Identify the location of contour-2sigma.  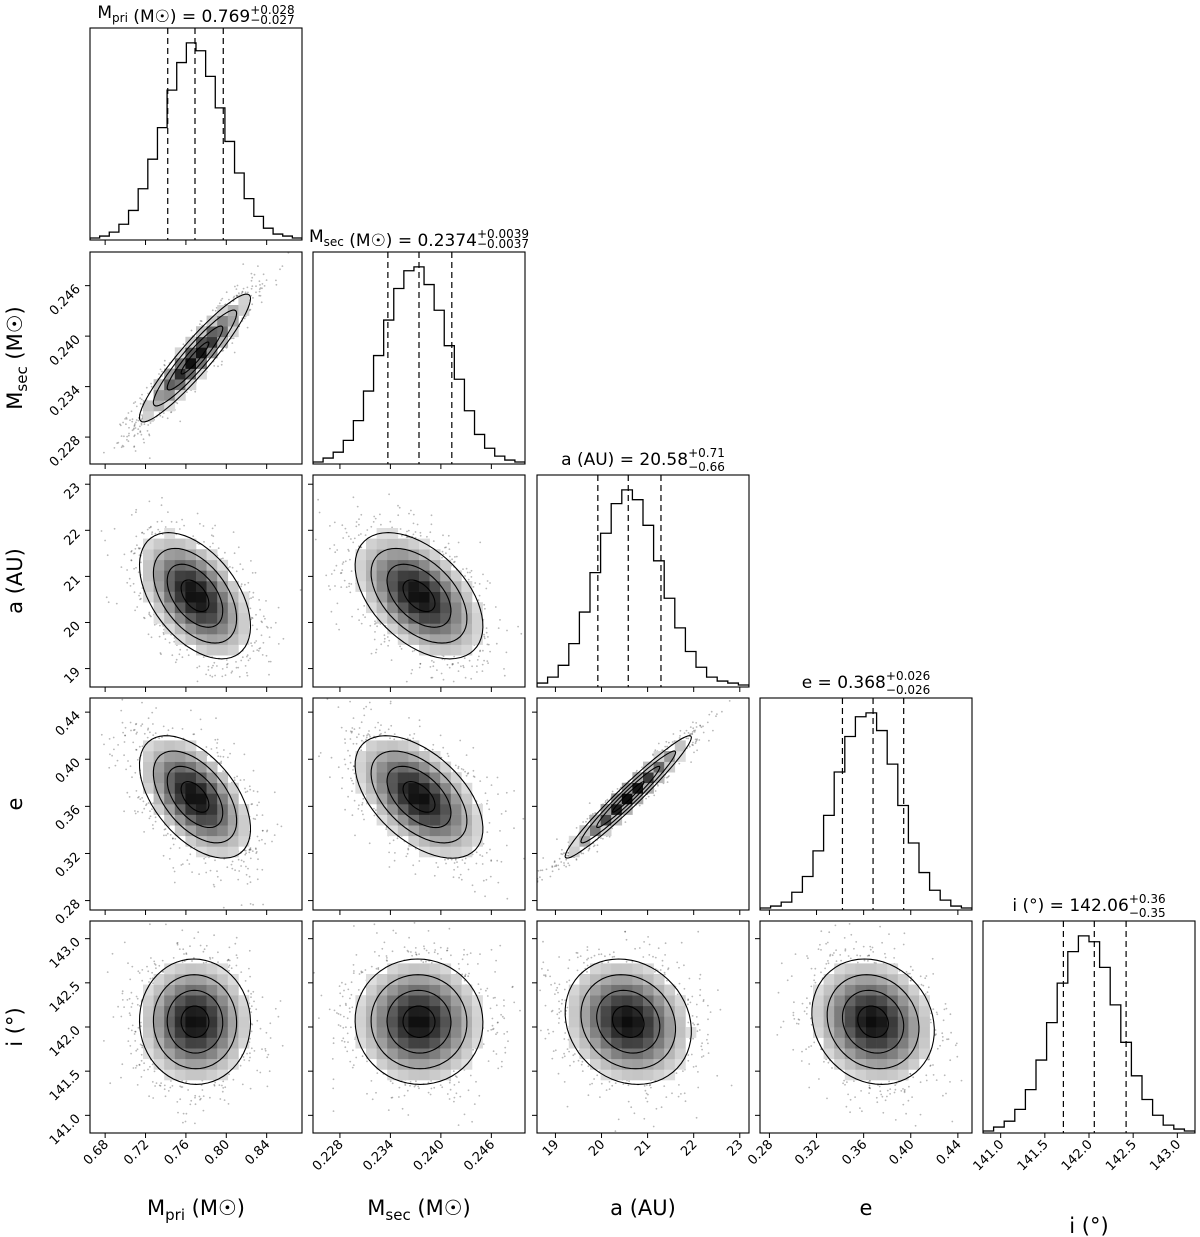
(419, 596).